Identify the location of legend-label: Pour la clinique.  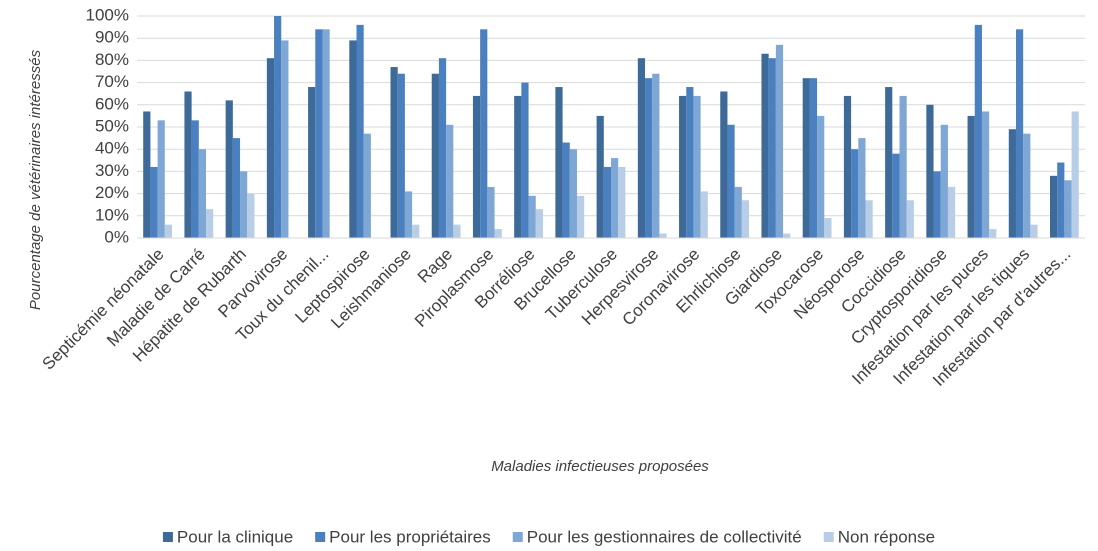
(235, 536).